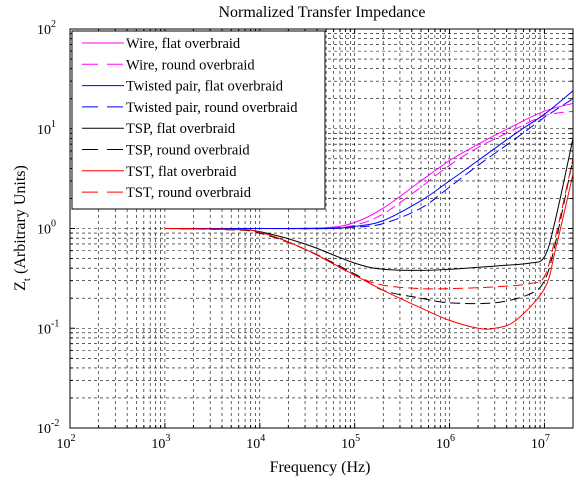  What do you see at coordinates (189, 193) in the screenshot?
I see `legend-label-8: TST, round overbraid` at bounding box center [189, 193].